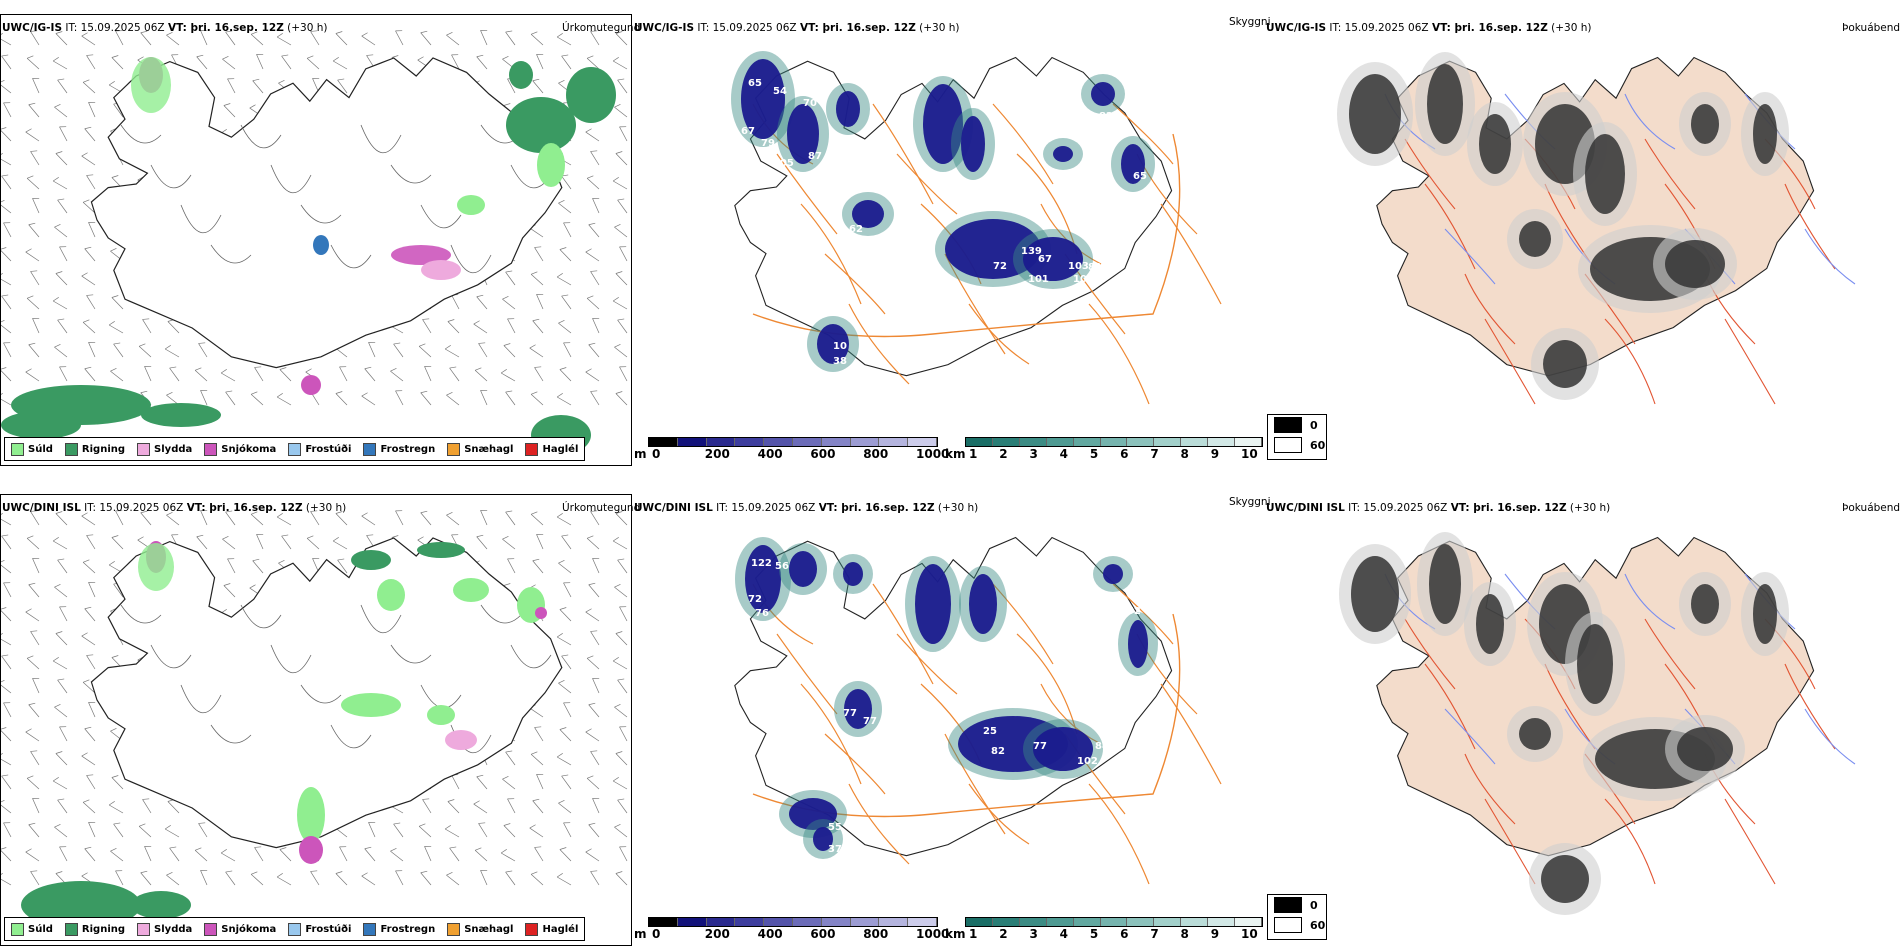 The width and height of the screenshot is (1900, 950). I want to click on precip-legend-item: Snjókoma, so click(240, 449).